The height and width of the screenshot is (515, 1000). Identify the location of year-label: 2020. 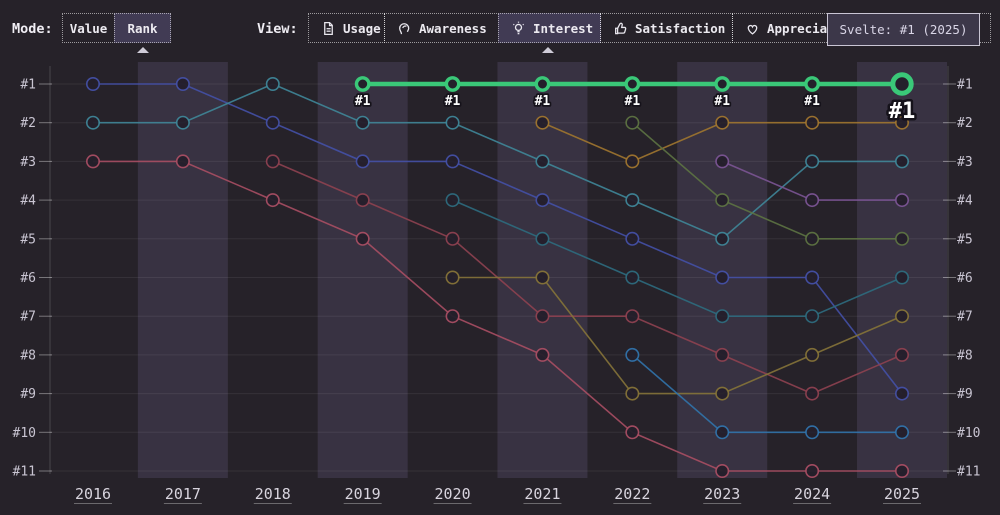
(452, 494).